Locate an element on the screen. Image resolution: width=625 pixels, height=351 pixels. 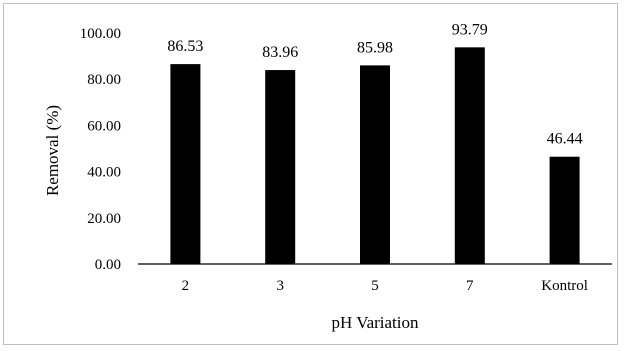
y-tick-label: 100.00 is located at coordinates (100, 34).